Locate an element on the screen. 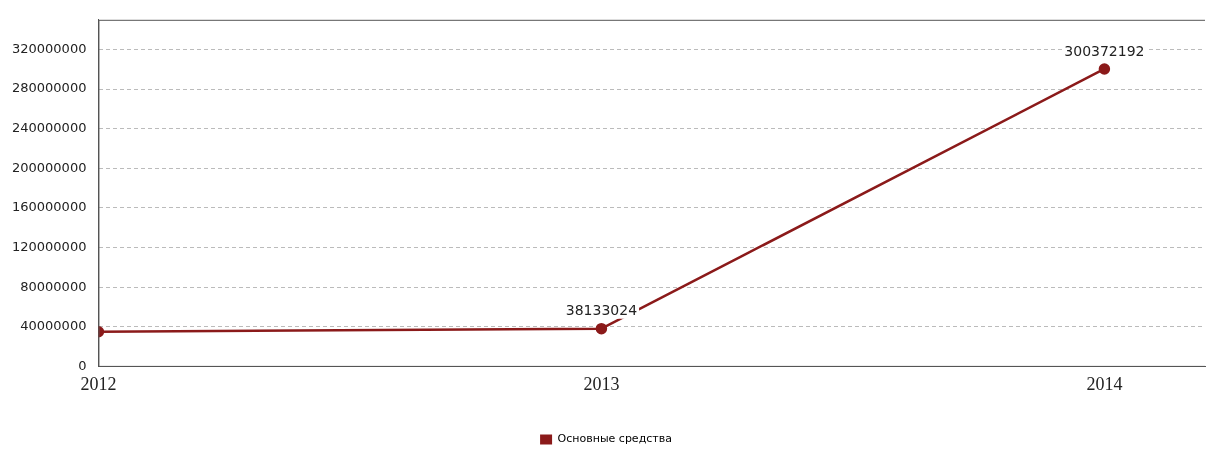 This screenshot has height=465, width=1212. x-tick-label: 2012 is located at coordinates (98, 383).